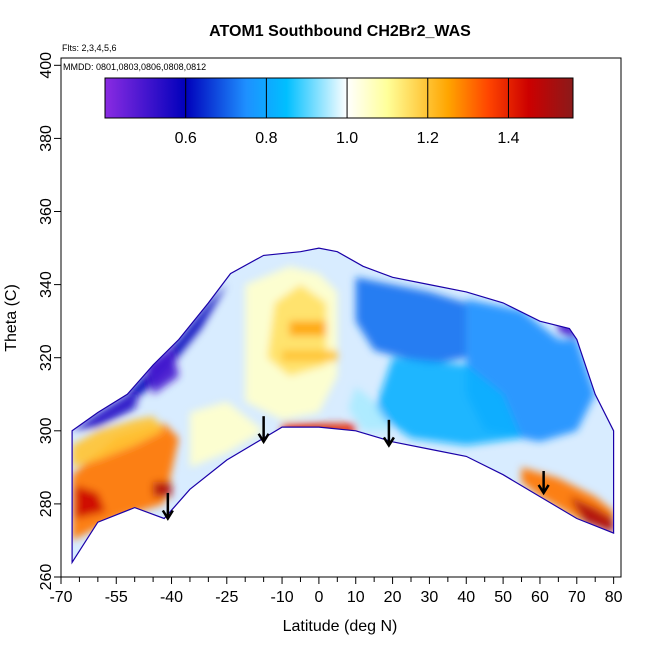 Image resolution: width=650 pixels, height=650 pixels. I want to click on x-axis-label: Latitude (deg N), so click(340, 626).